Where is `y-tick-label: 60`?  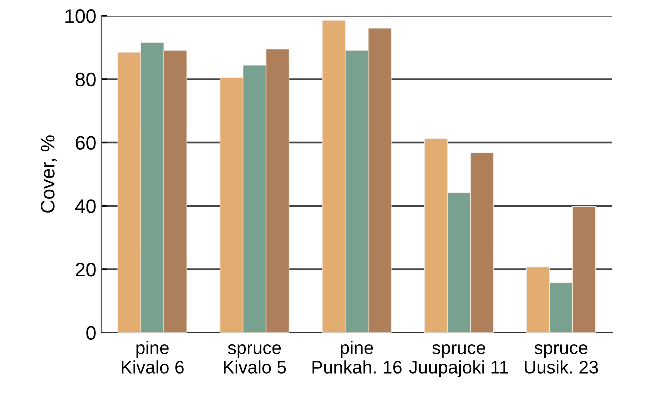
y-tick-label: 60 is located at coordinates (86, 143).